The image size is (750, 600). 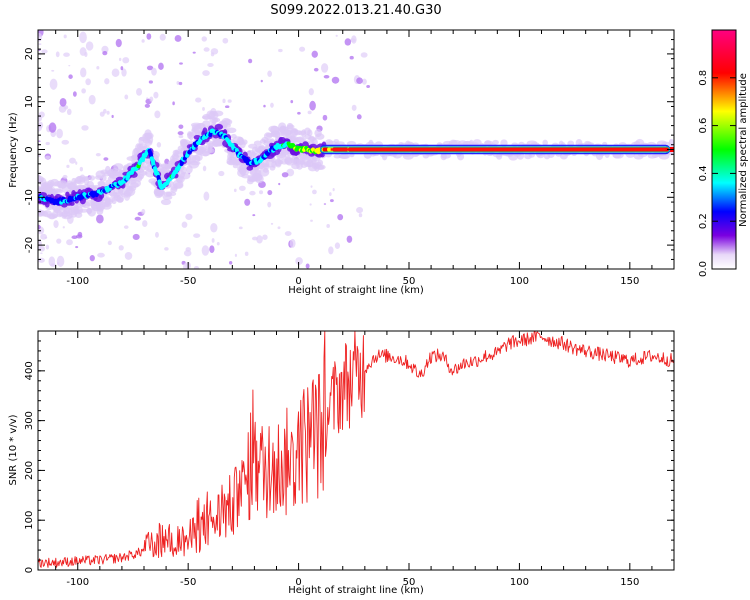 What do you see at coordinates (29, 54) in the screenshot?
I see `spectrogram-y-tick-label: 20` at bounding box center [29, 54].